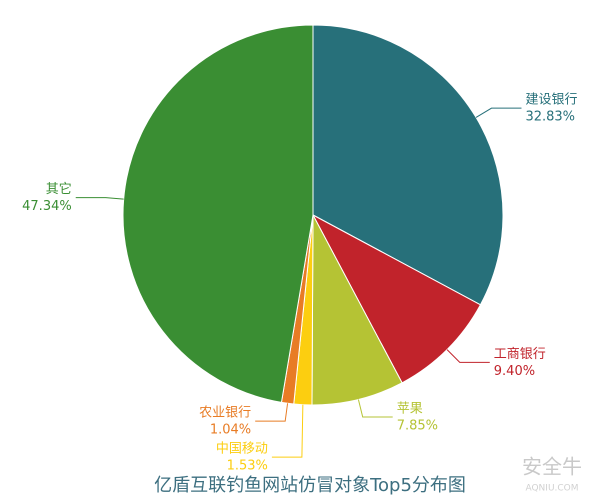 This screenshot has width=600, height=501. Describe the element at coordinates (417, 425) in the screenshot. I see `slice-value-label: 7.85%` at that location.